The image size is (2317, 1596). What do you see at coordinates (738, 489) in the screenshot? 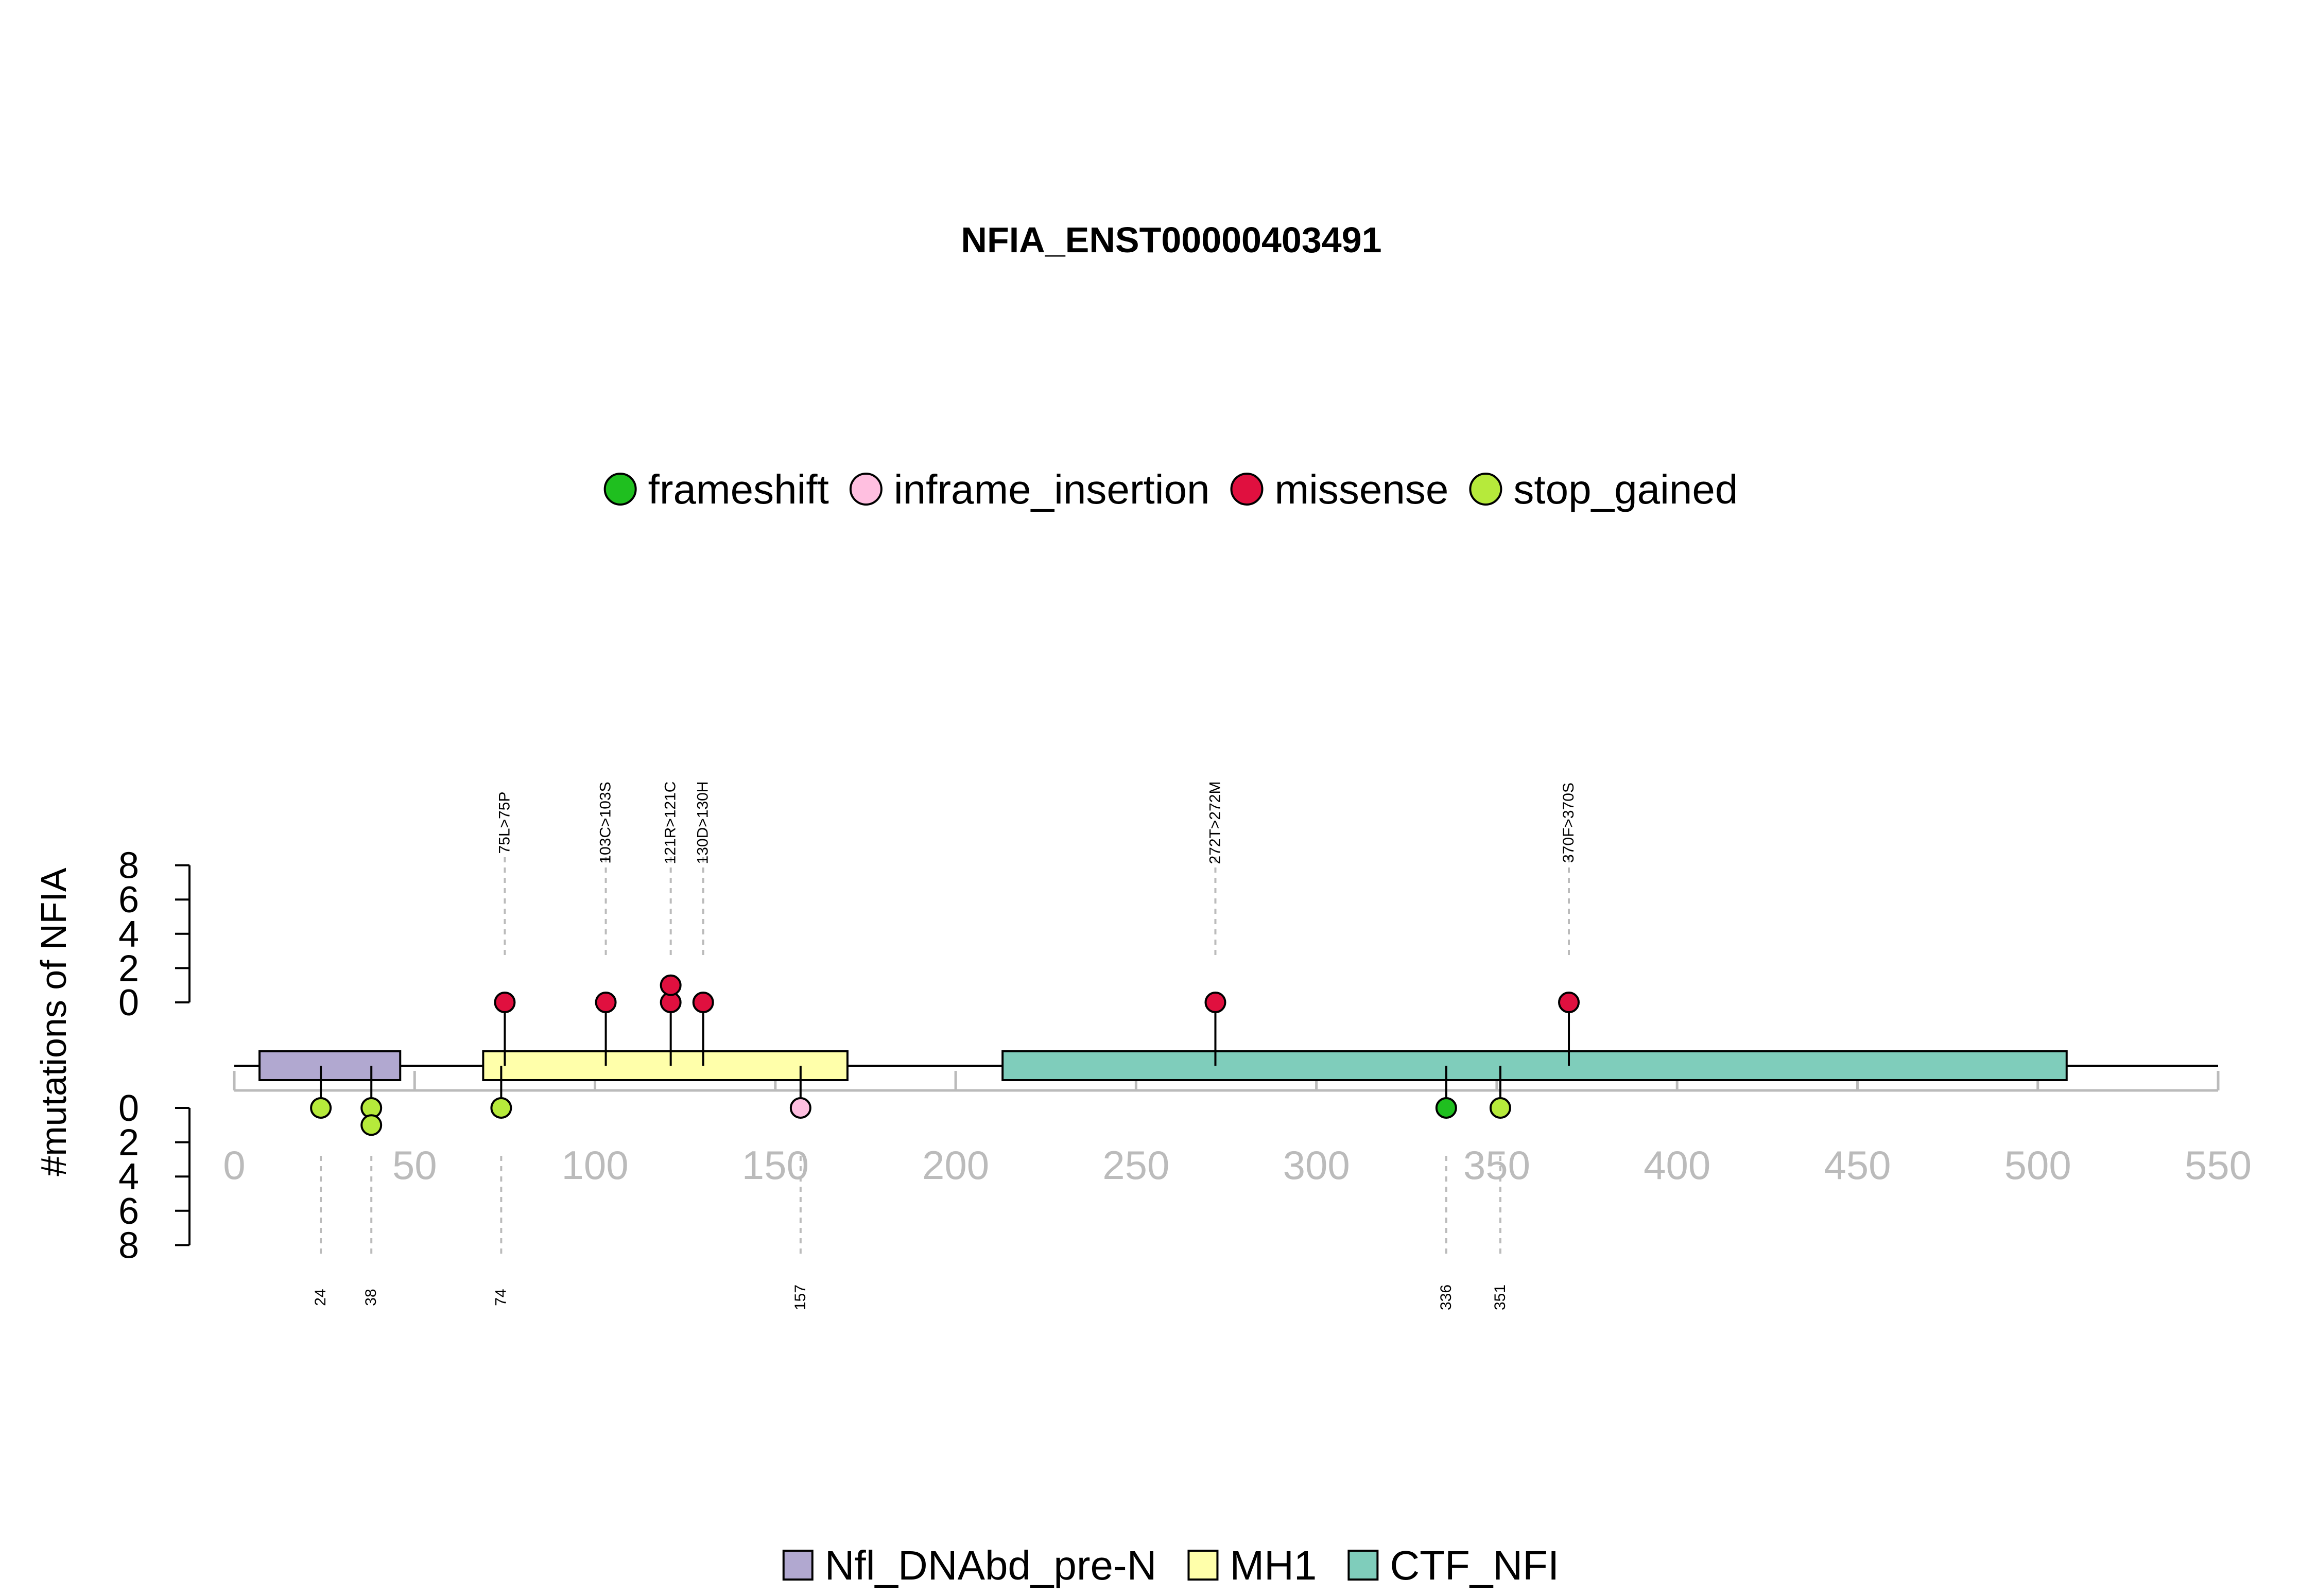
I see `legend-label-frameshift: frameshift` at bounding box center [738, 489].